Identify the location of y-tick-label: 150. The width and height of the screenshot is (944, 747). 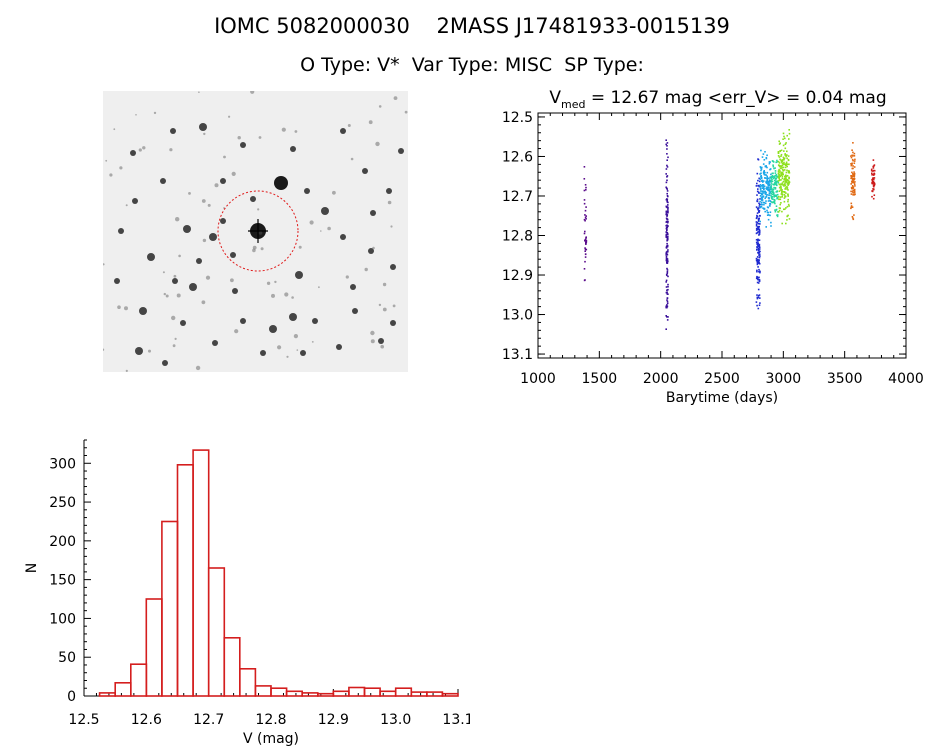
(62, 581).